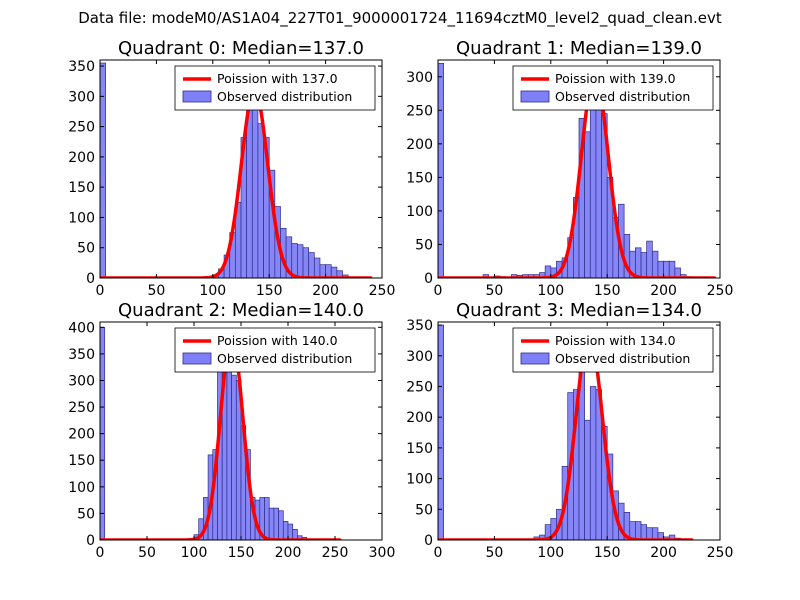  What do you see at coordinates (241, 310) in the screenshot?
I see `panel-title: Quadrant 2: Median=140.0` at bounding box center [241, 310].